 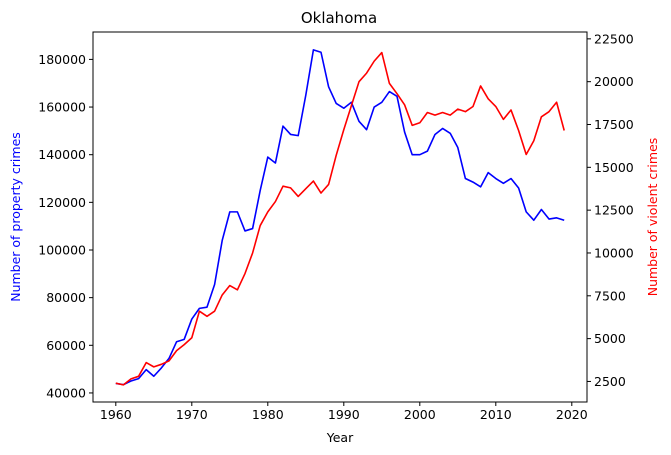 What do you see at coordinates (192, 414) in the screenshot?
I see `x-tick-label: 1970` at bounding box center [192, 414].